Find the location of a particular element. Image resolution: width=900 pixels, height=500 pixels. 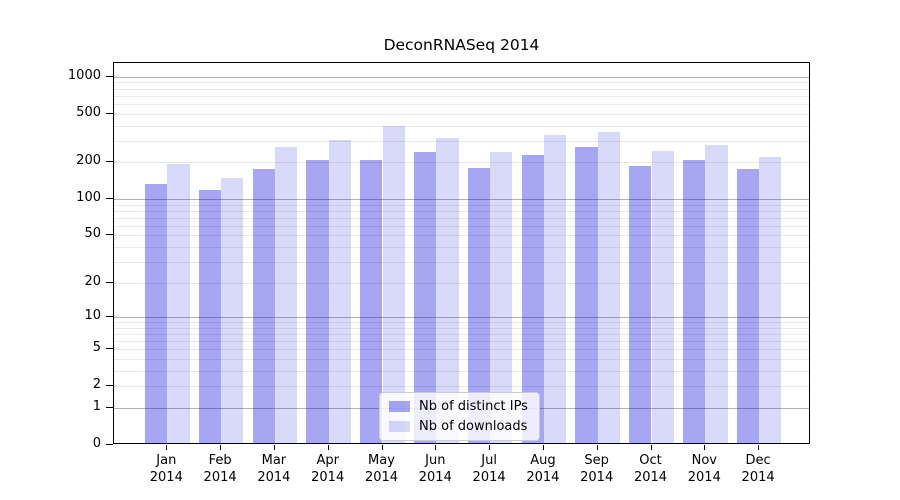

legend-row: Nb of distinct IPs is located at coordinates (458, 406).